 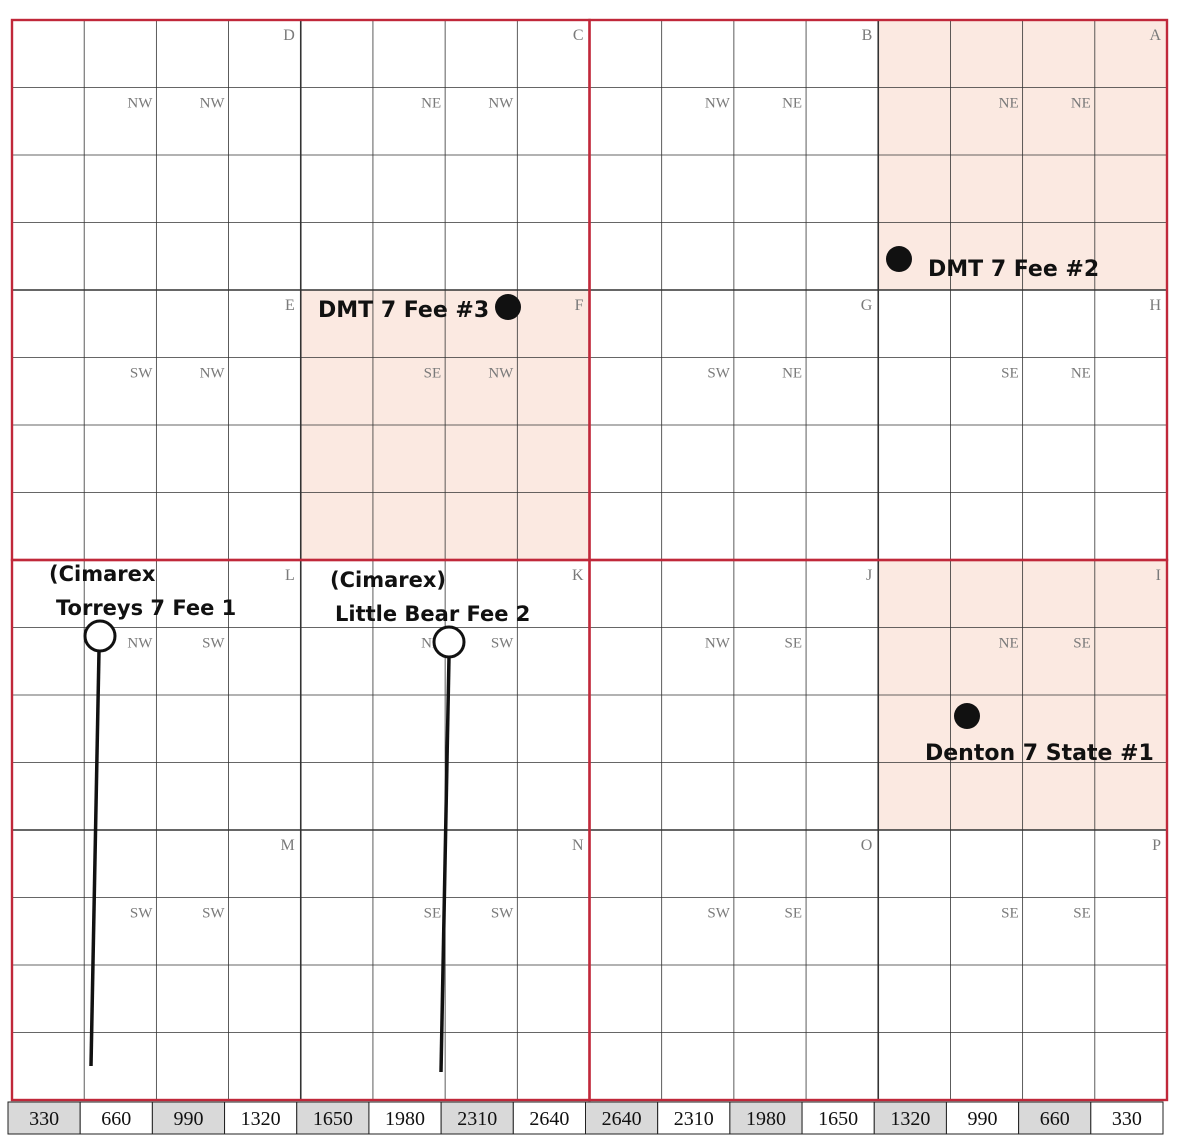 I want to click on unit-letter-a: A, so click(x=1155, y=35).